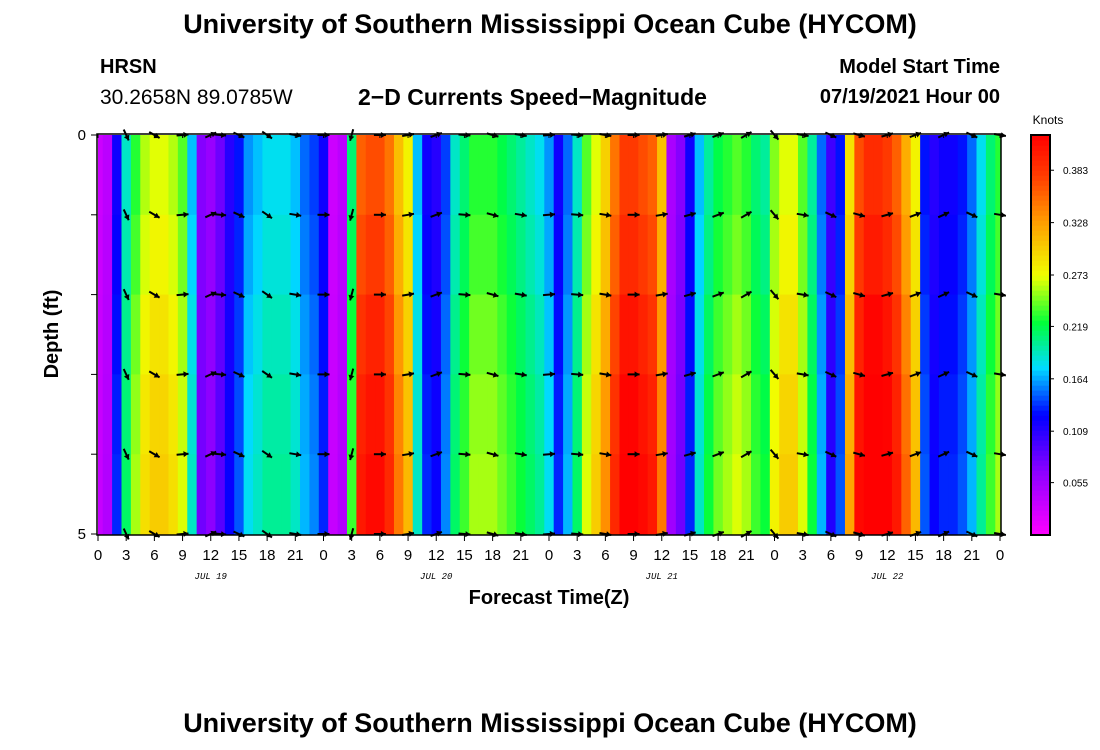 This screenshot has height=750, width=1100. What do you see at coordinates (1075, 276) in the screenshot?
I see `colorbar-tick-label: 0.273` at bounding box center [1075, 276].